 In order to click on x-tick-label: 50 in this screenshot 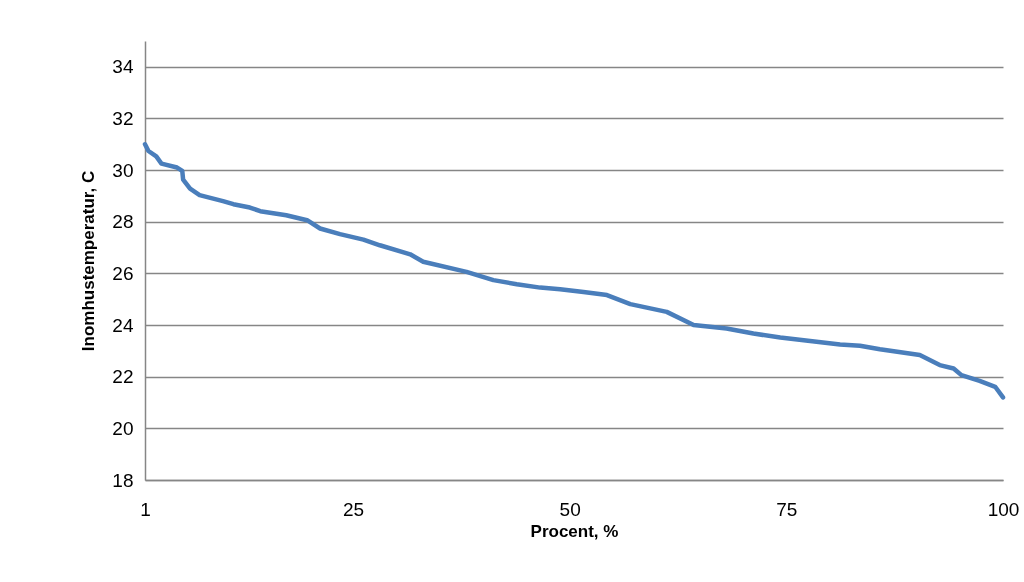, I will do `click(570, 509)`.